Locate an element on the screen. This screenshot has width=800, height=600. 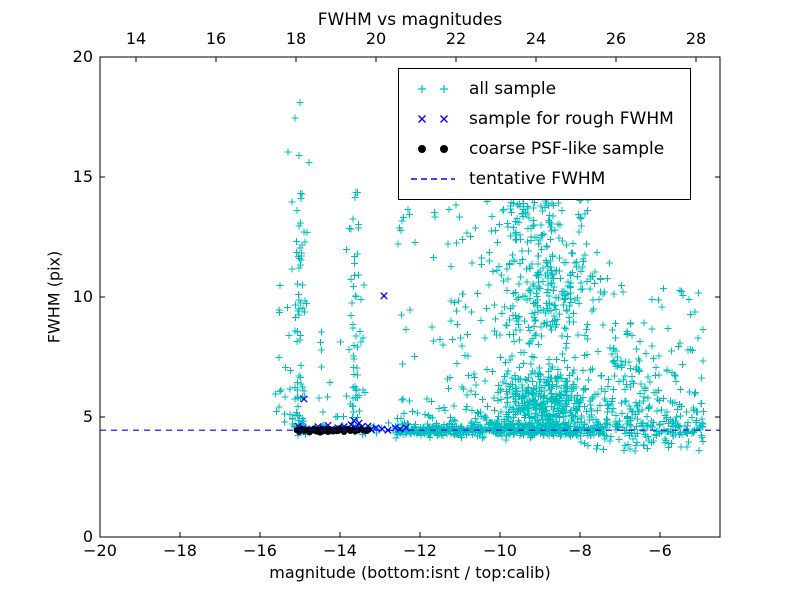
x-tick-label-bottom: −16 is located at coordinates (260, 550).